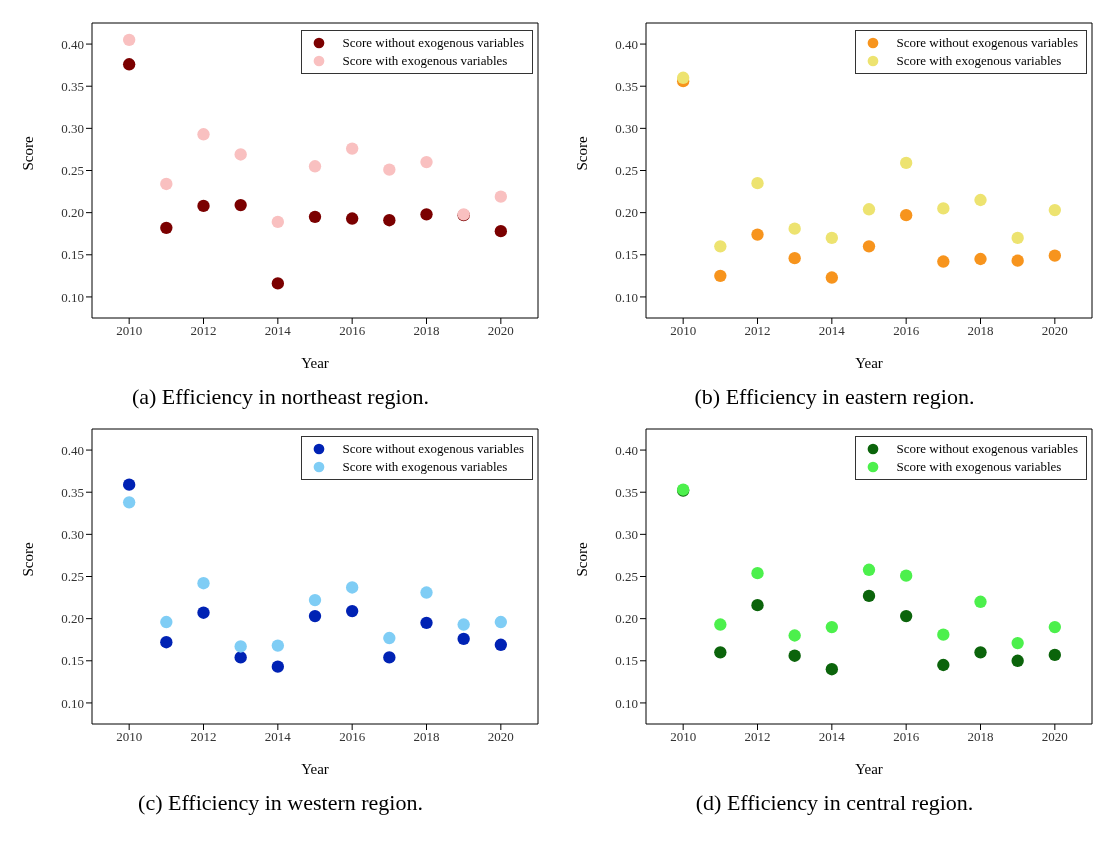 This screenshot has height=860, width=1118. What do you see at coordinates (280, 803) in the screenshot?
I see `text: (c) Efficiency in western region.` at bounding box center [280, 803].